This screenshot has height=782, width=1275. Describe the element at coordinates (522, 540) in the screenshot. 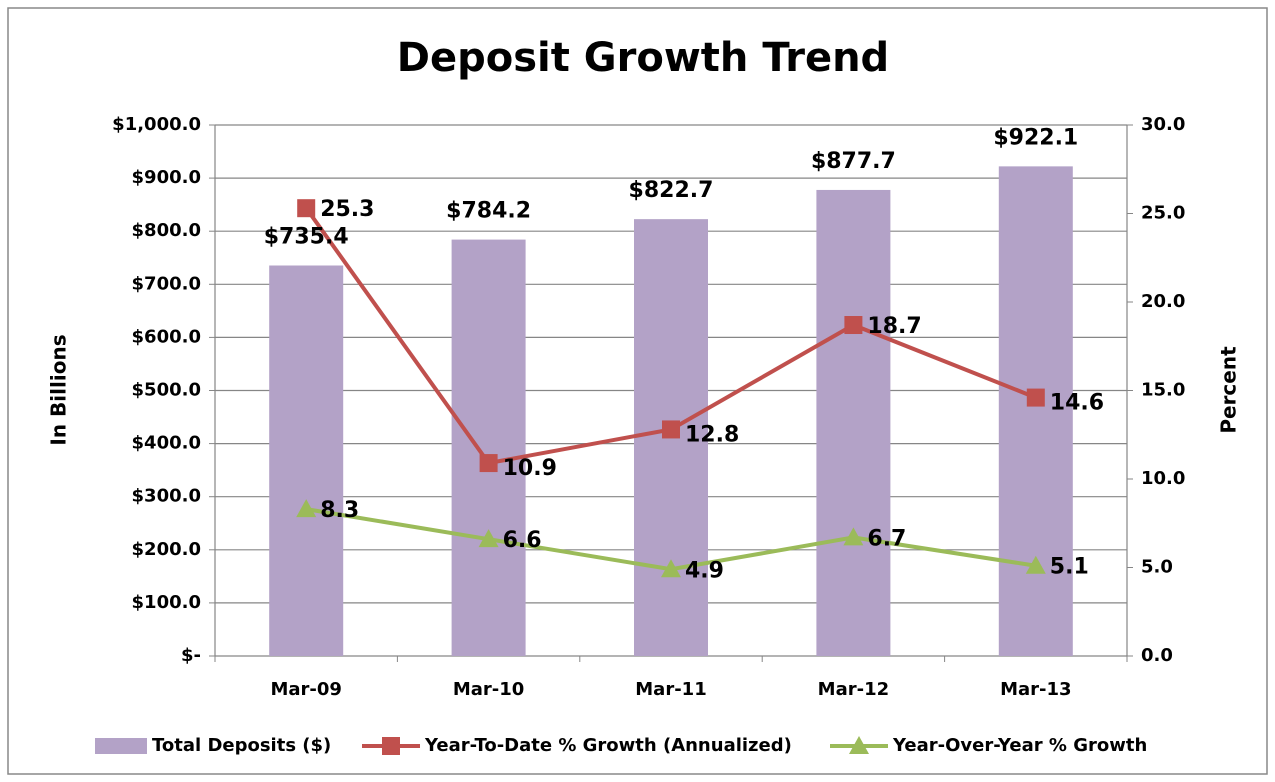

I see `data-label: 6.6` at that location.